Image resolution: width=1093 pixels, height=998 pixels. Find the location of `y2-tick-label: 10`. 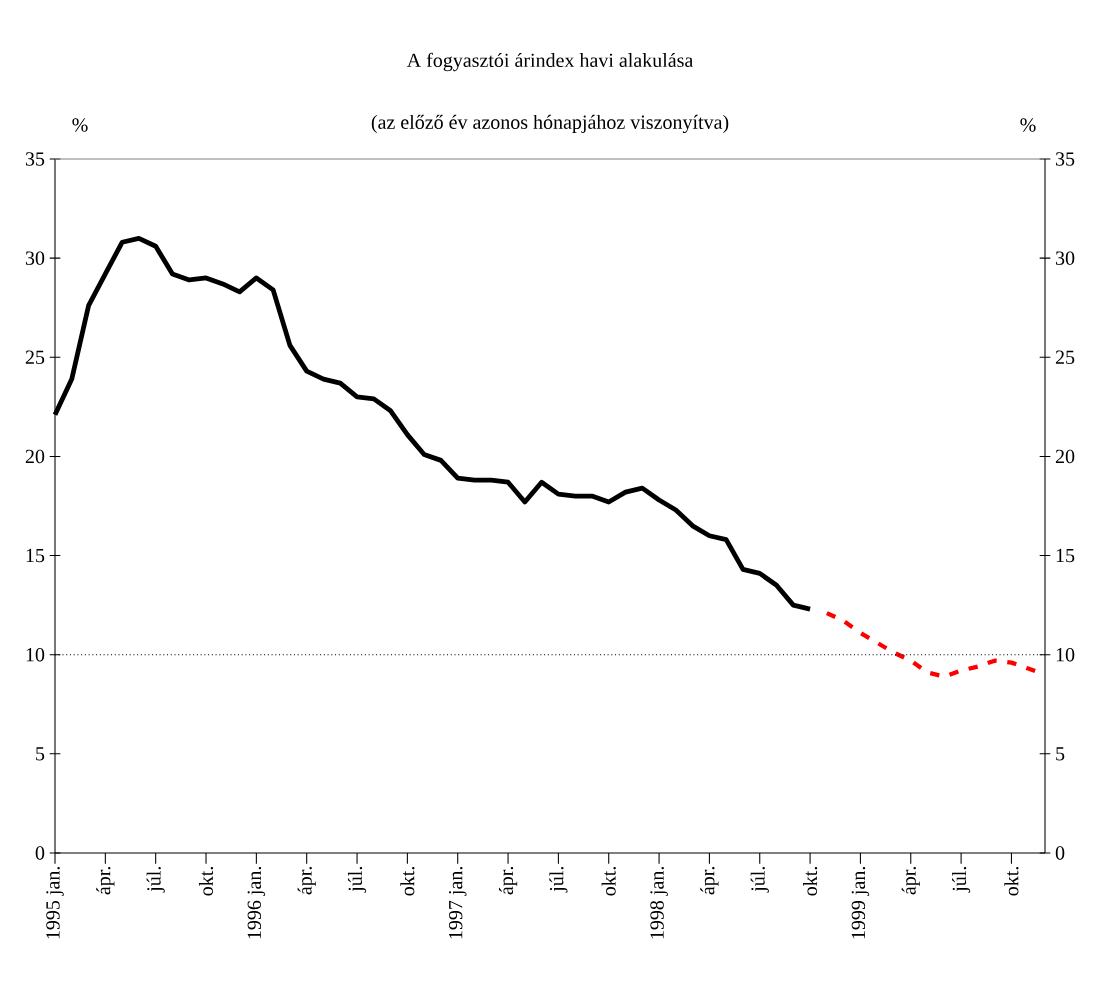

y2-tick-label: 10 is located at coordinates (1065, 654).